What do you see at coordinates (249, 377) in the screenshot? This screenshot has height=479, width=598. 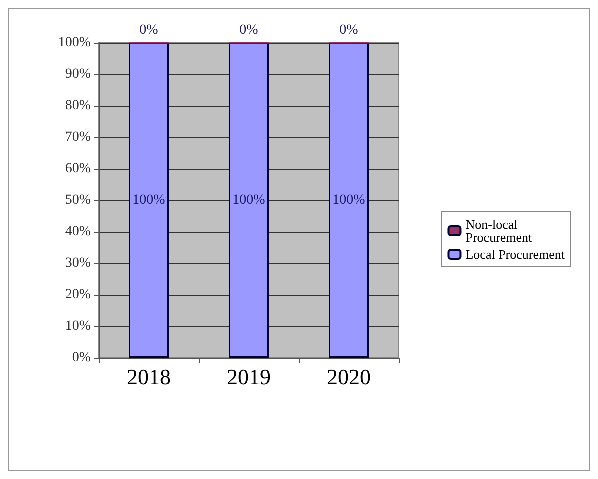 I see `x-tick-label: 2019` at bounding box center [249, 377].